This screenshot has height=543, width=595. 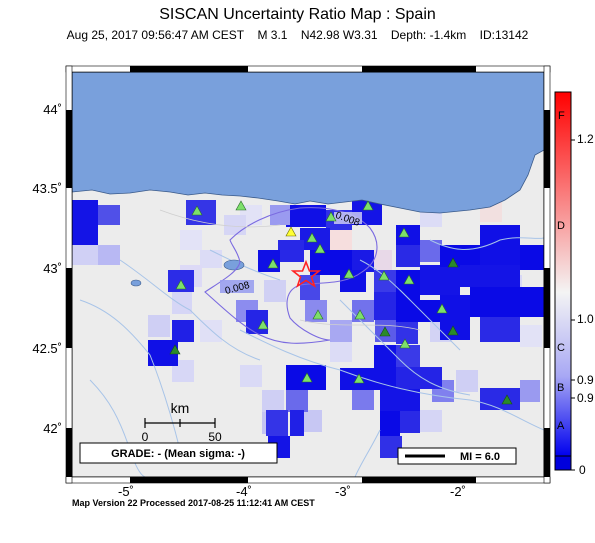 I want to click on colorbar-value-label: 1.2, so click(x=585, y=139).